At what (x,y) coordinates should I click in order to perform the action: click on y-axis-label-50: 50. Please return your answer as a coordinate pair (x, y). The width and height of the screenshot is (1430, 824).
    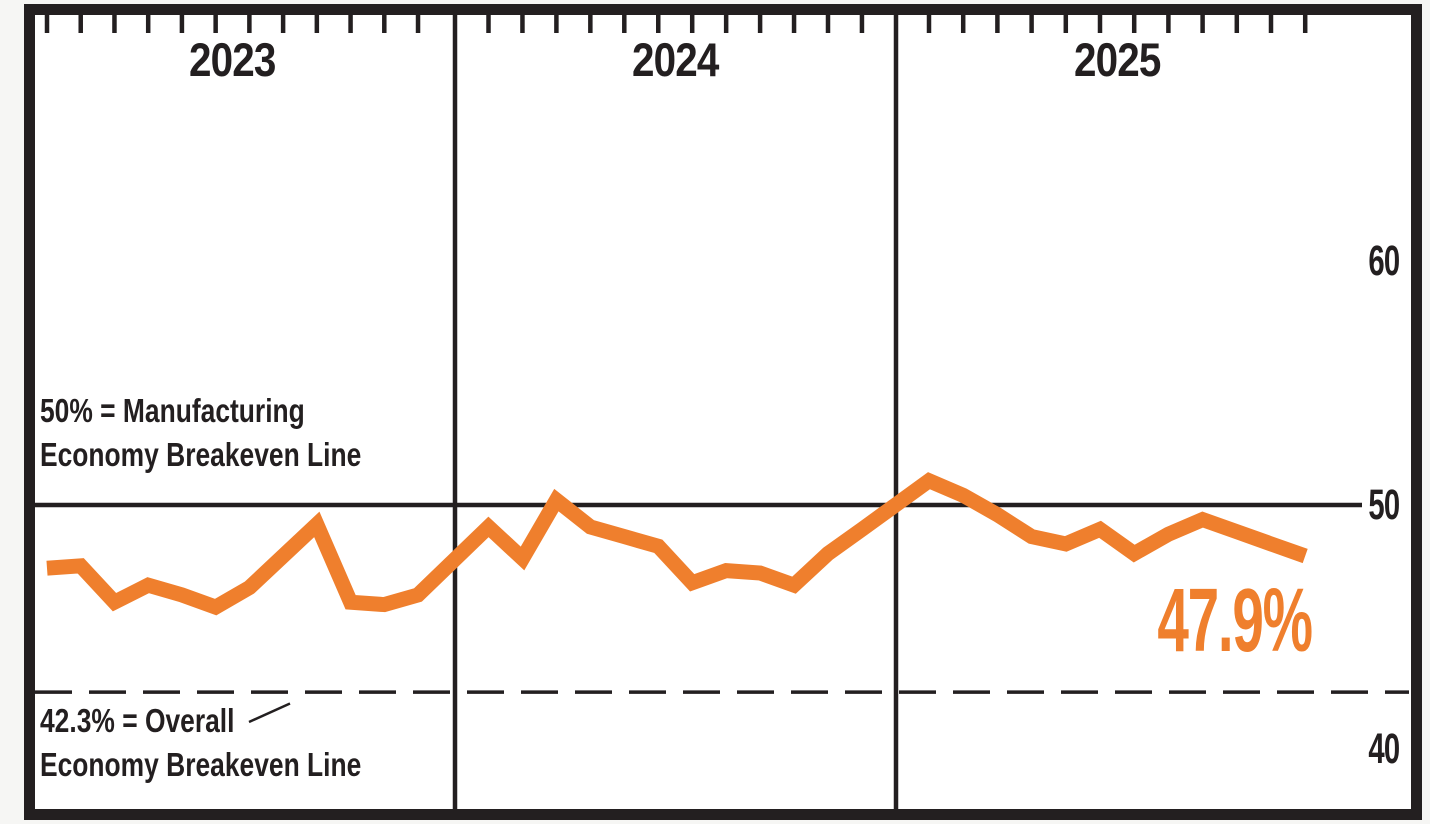
    Looking at the image, I should click on (1384, 505).